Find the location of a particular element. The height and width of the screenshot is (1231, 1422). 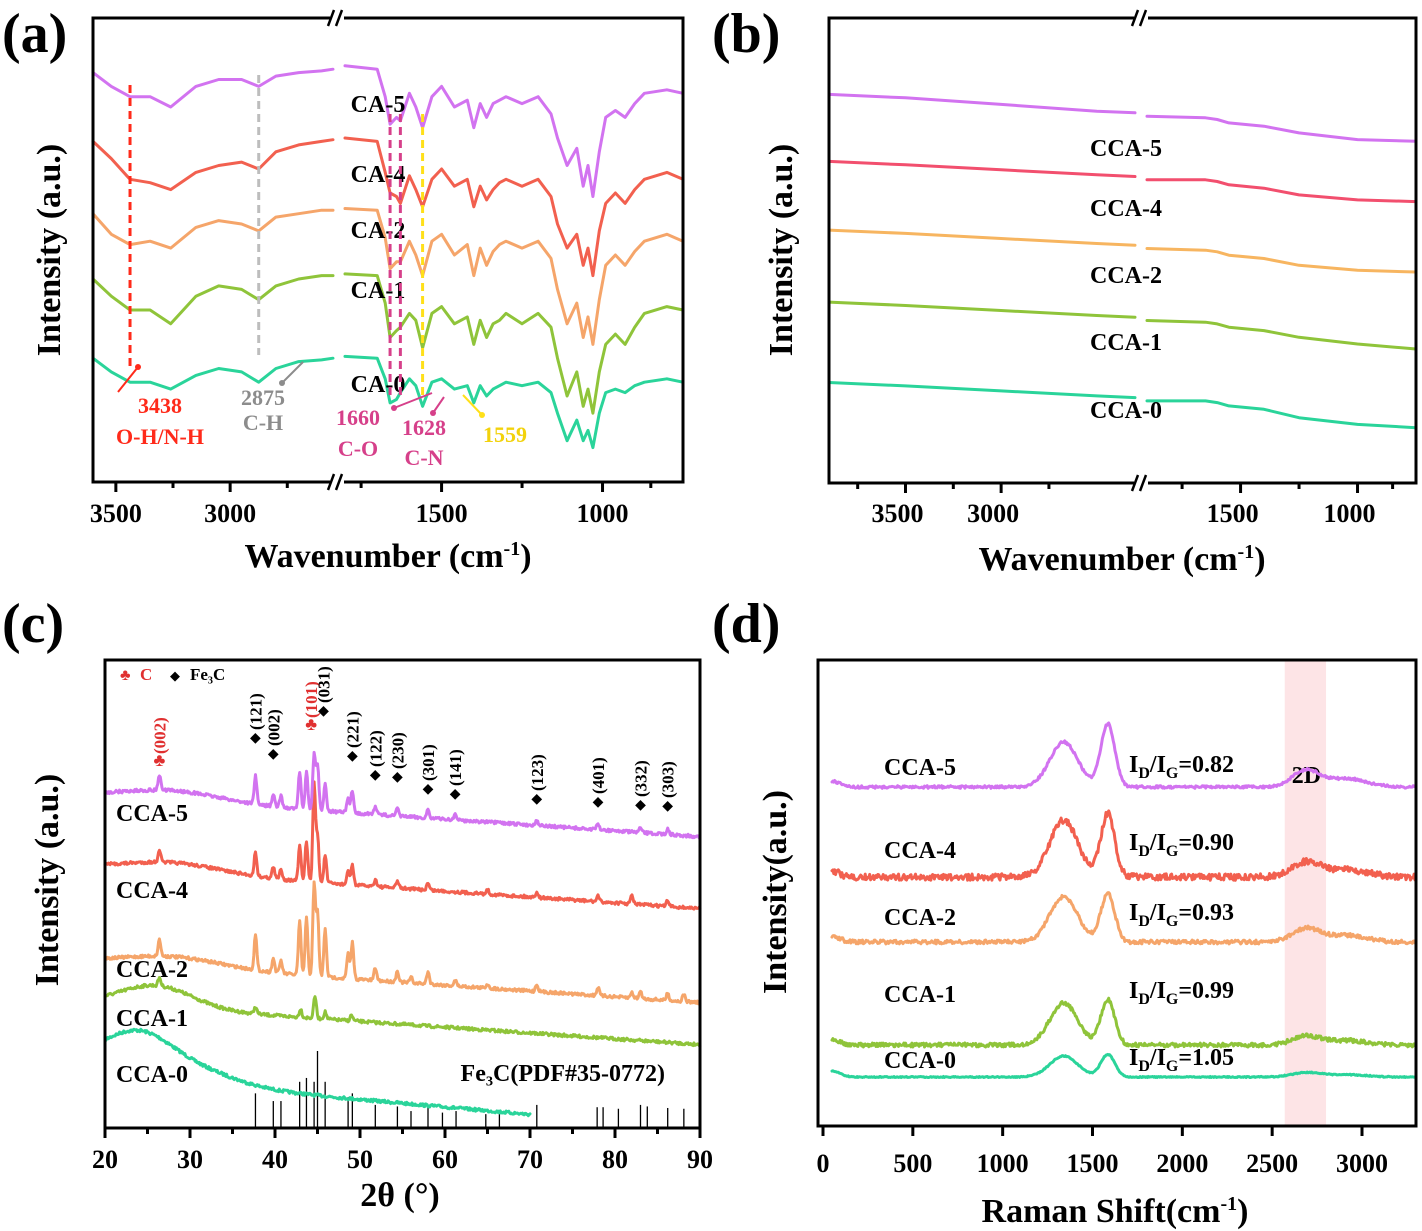

c-peak-label: (123) is located at coordinates (537, 772).